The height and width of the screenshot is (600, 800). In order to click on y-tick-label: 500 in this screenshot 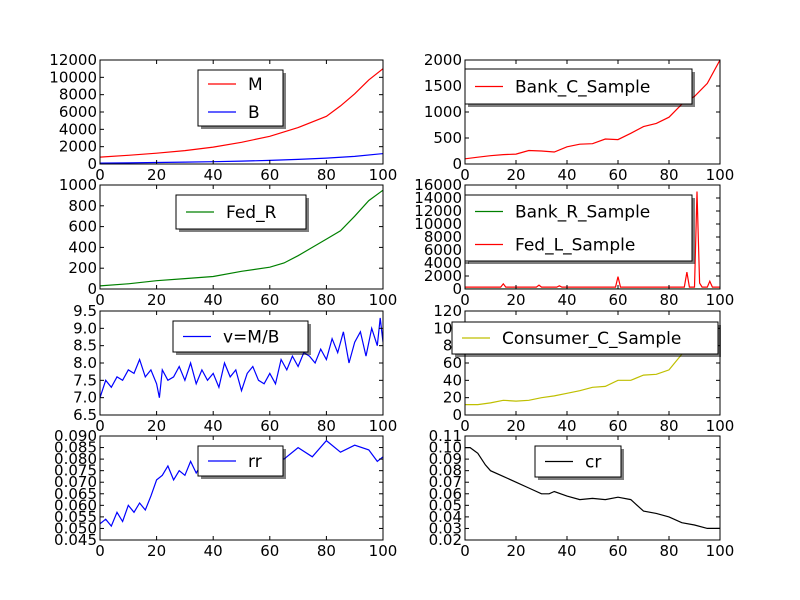, I will do `click(447, 138)`.